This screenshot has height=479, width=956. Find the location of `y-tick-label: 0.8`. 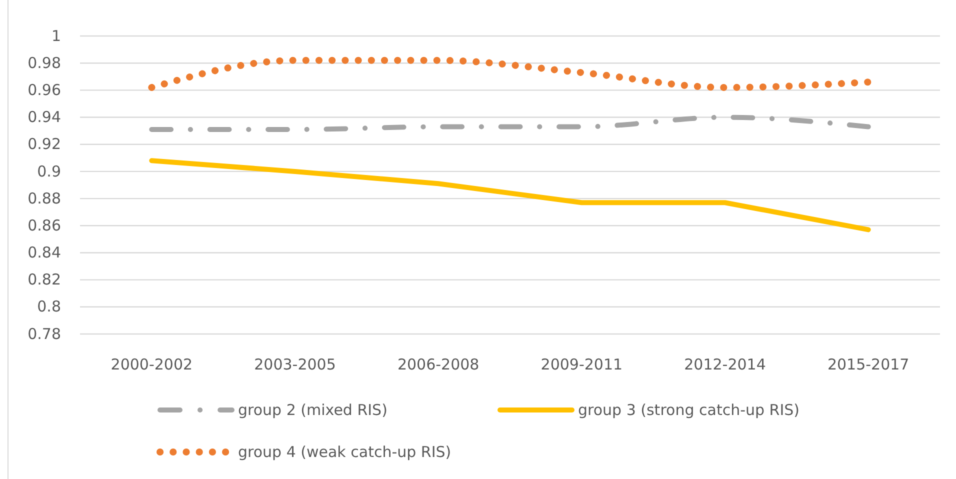

y-tick-label: 0.8 is located at coordinates (49, 307).